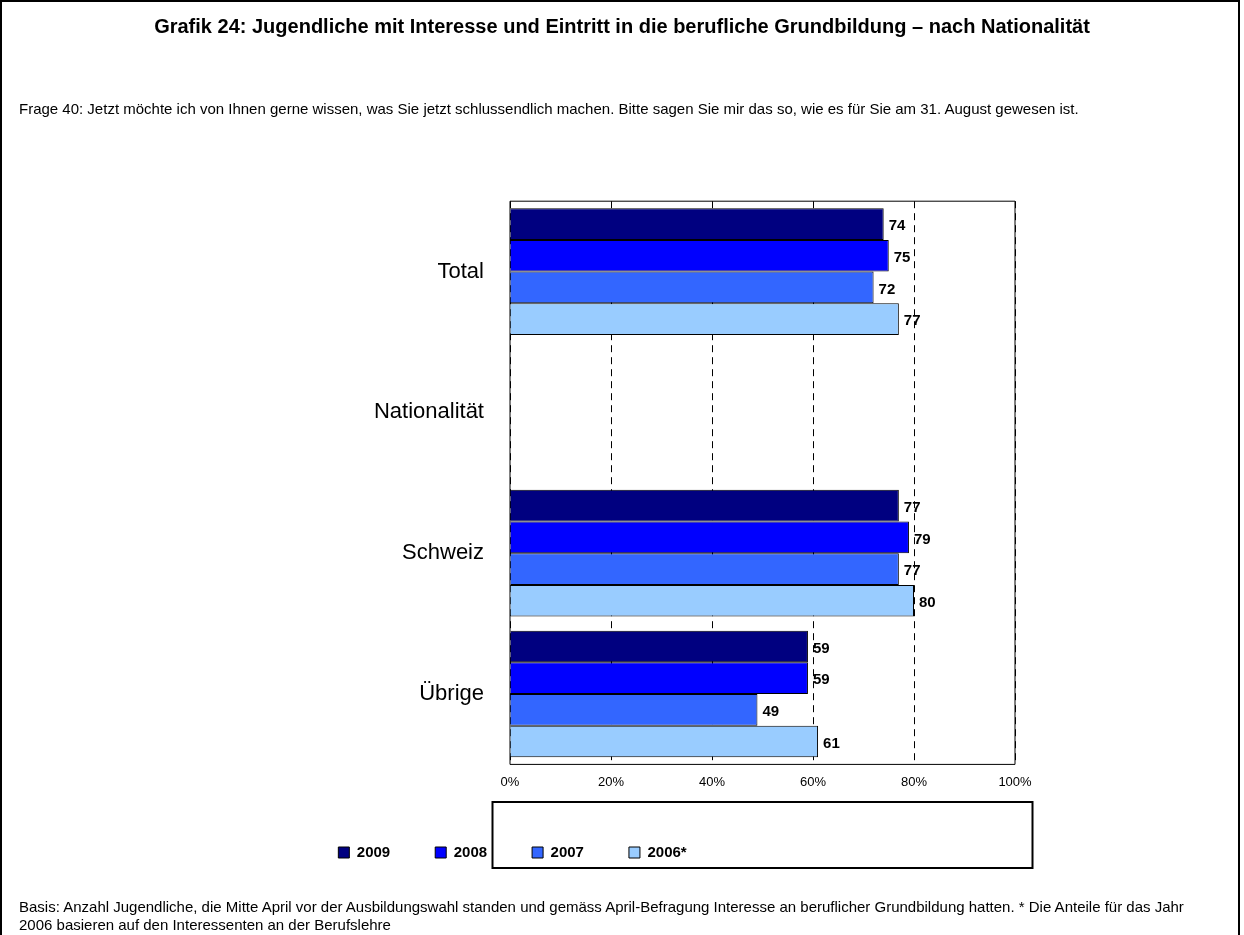  I want to click on data-label: 80, so click(927, 601).